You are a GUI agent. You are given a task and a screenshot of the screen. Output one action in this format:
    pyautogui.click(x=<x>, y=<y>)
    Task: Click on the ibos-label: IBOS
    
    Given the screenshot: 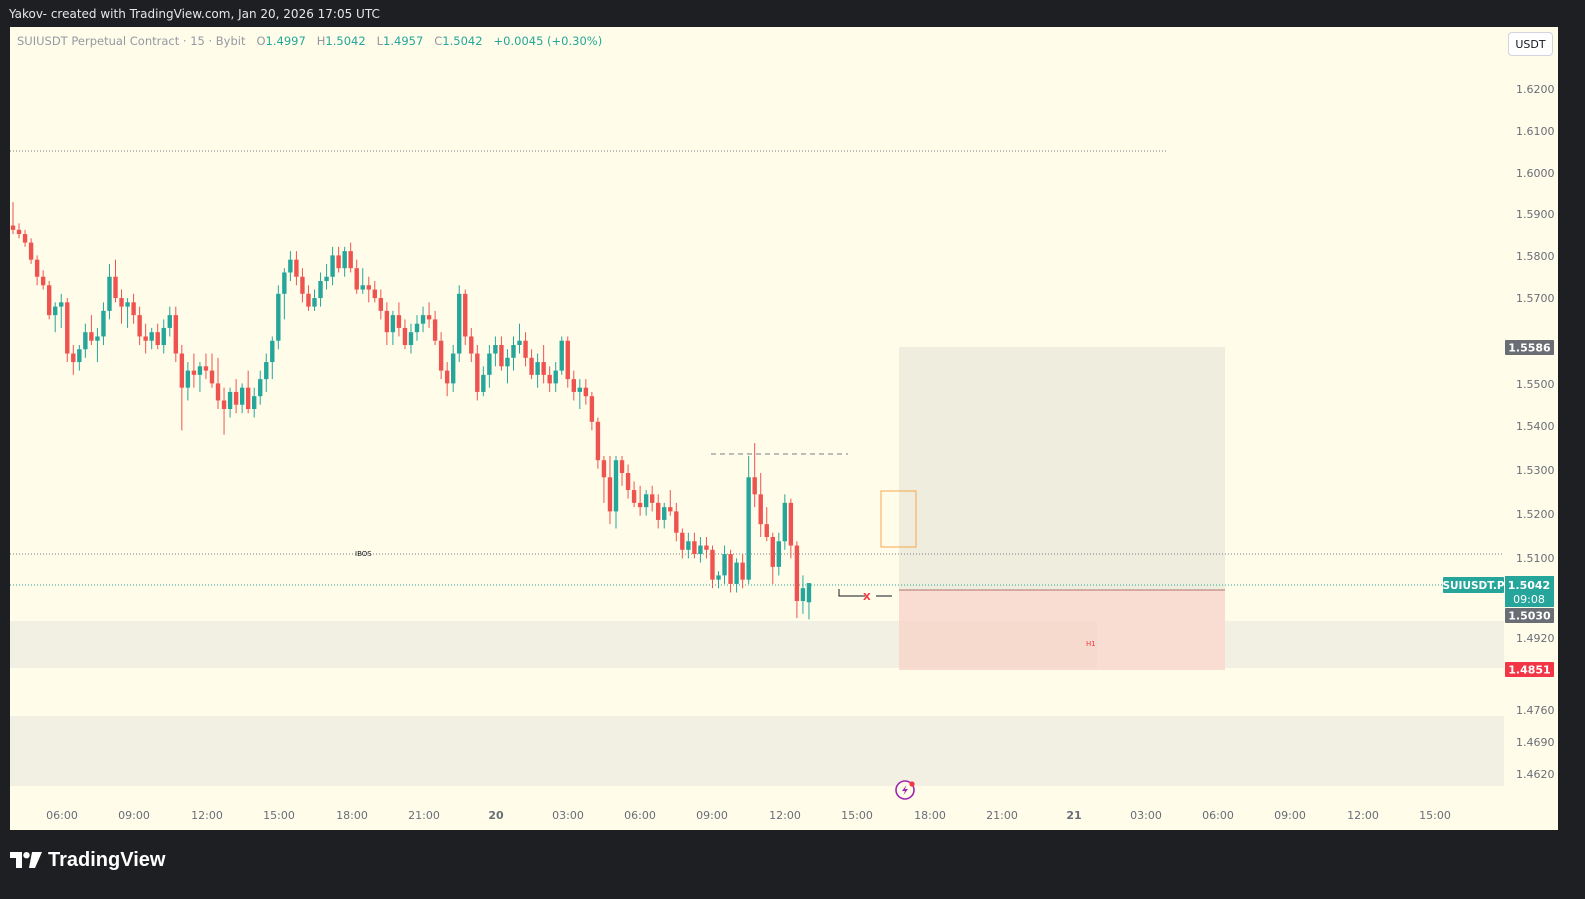 What is the action you would take?
    pyautogui.click(x=363, y=554)
    